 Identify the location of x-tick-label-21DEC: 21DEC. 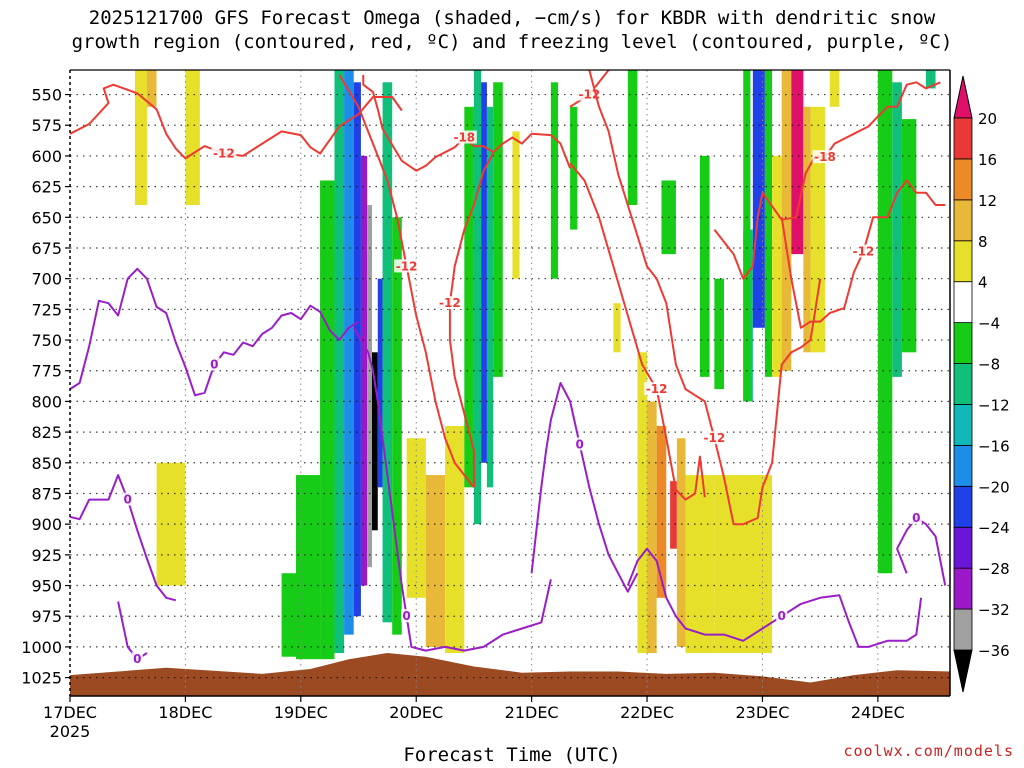
(532, 712).